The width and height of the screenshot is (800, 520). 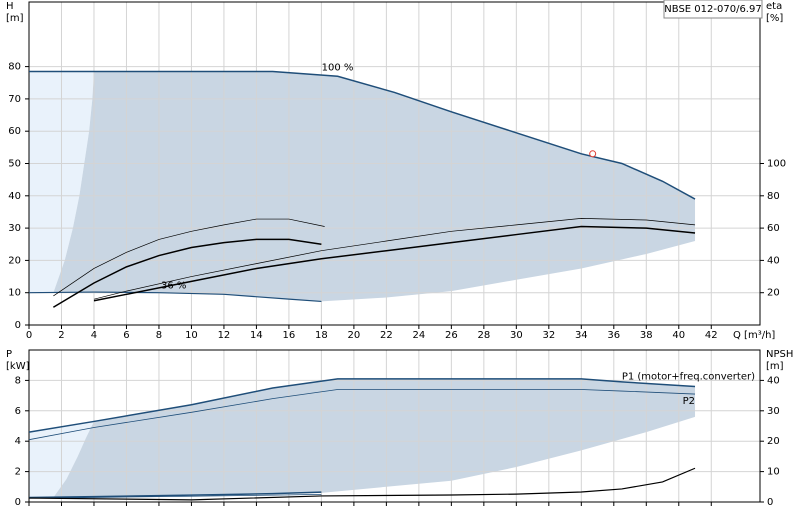 What do you see at coordinates (775, 366) in the screenshot?
I see `y2-axis-unit: [m]` at bounding box center [775, 366].